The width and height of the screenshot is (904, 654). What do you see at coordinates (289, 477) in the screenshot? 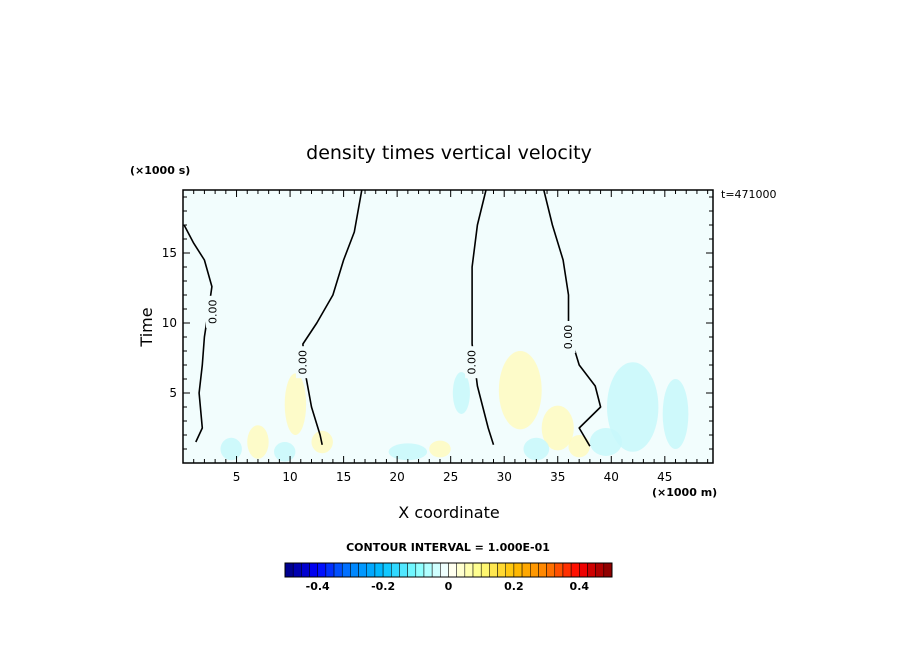
I see `x-tick-label-10: 10` at bounding box center [289, 477].